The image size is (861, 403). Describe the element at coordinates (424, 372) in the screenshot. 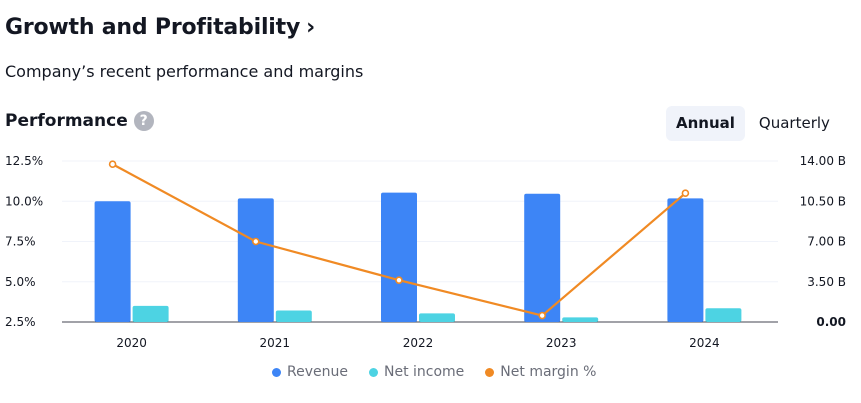

I see `legend-label-net-income: Net income` at that location.